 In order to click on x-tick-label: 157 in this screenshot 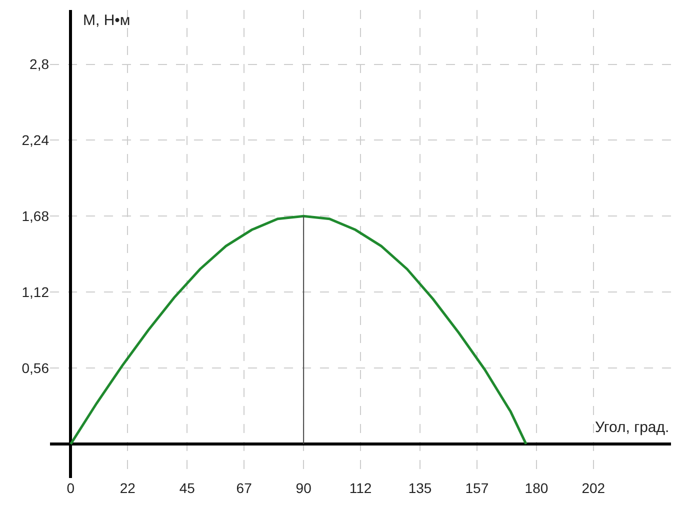, I will do `click(477, 488)`.